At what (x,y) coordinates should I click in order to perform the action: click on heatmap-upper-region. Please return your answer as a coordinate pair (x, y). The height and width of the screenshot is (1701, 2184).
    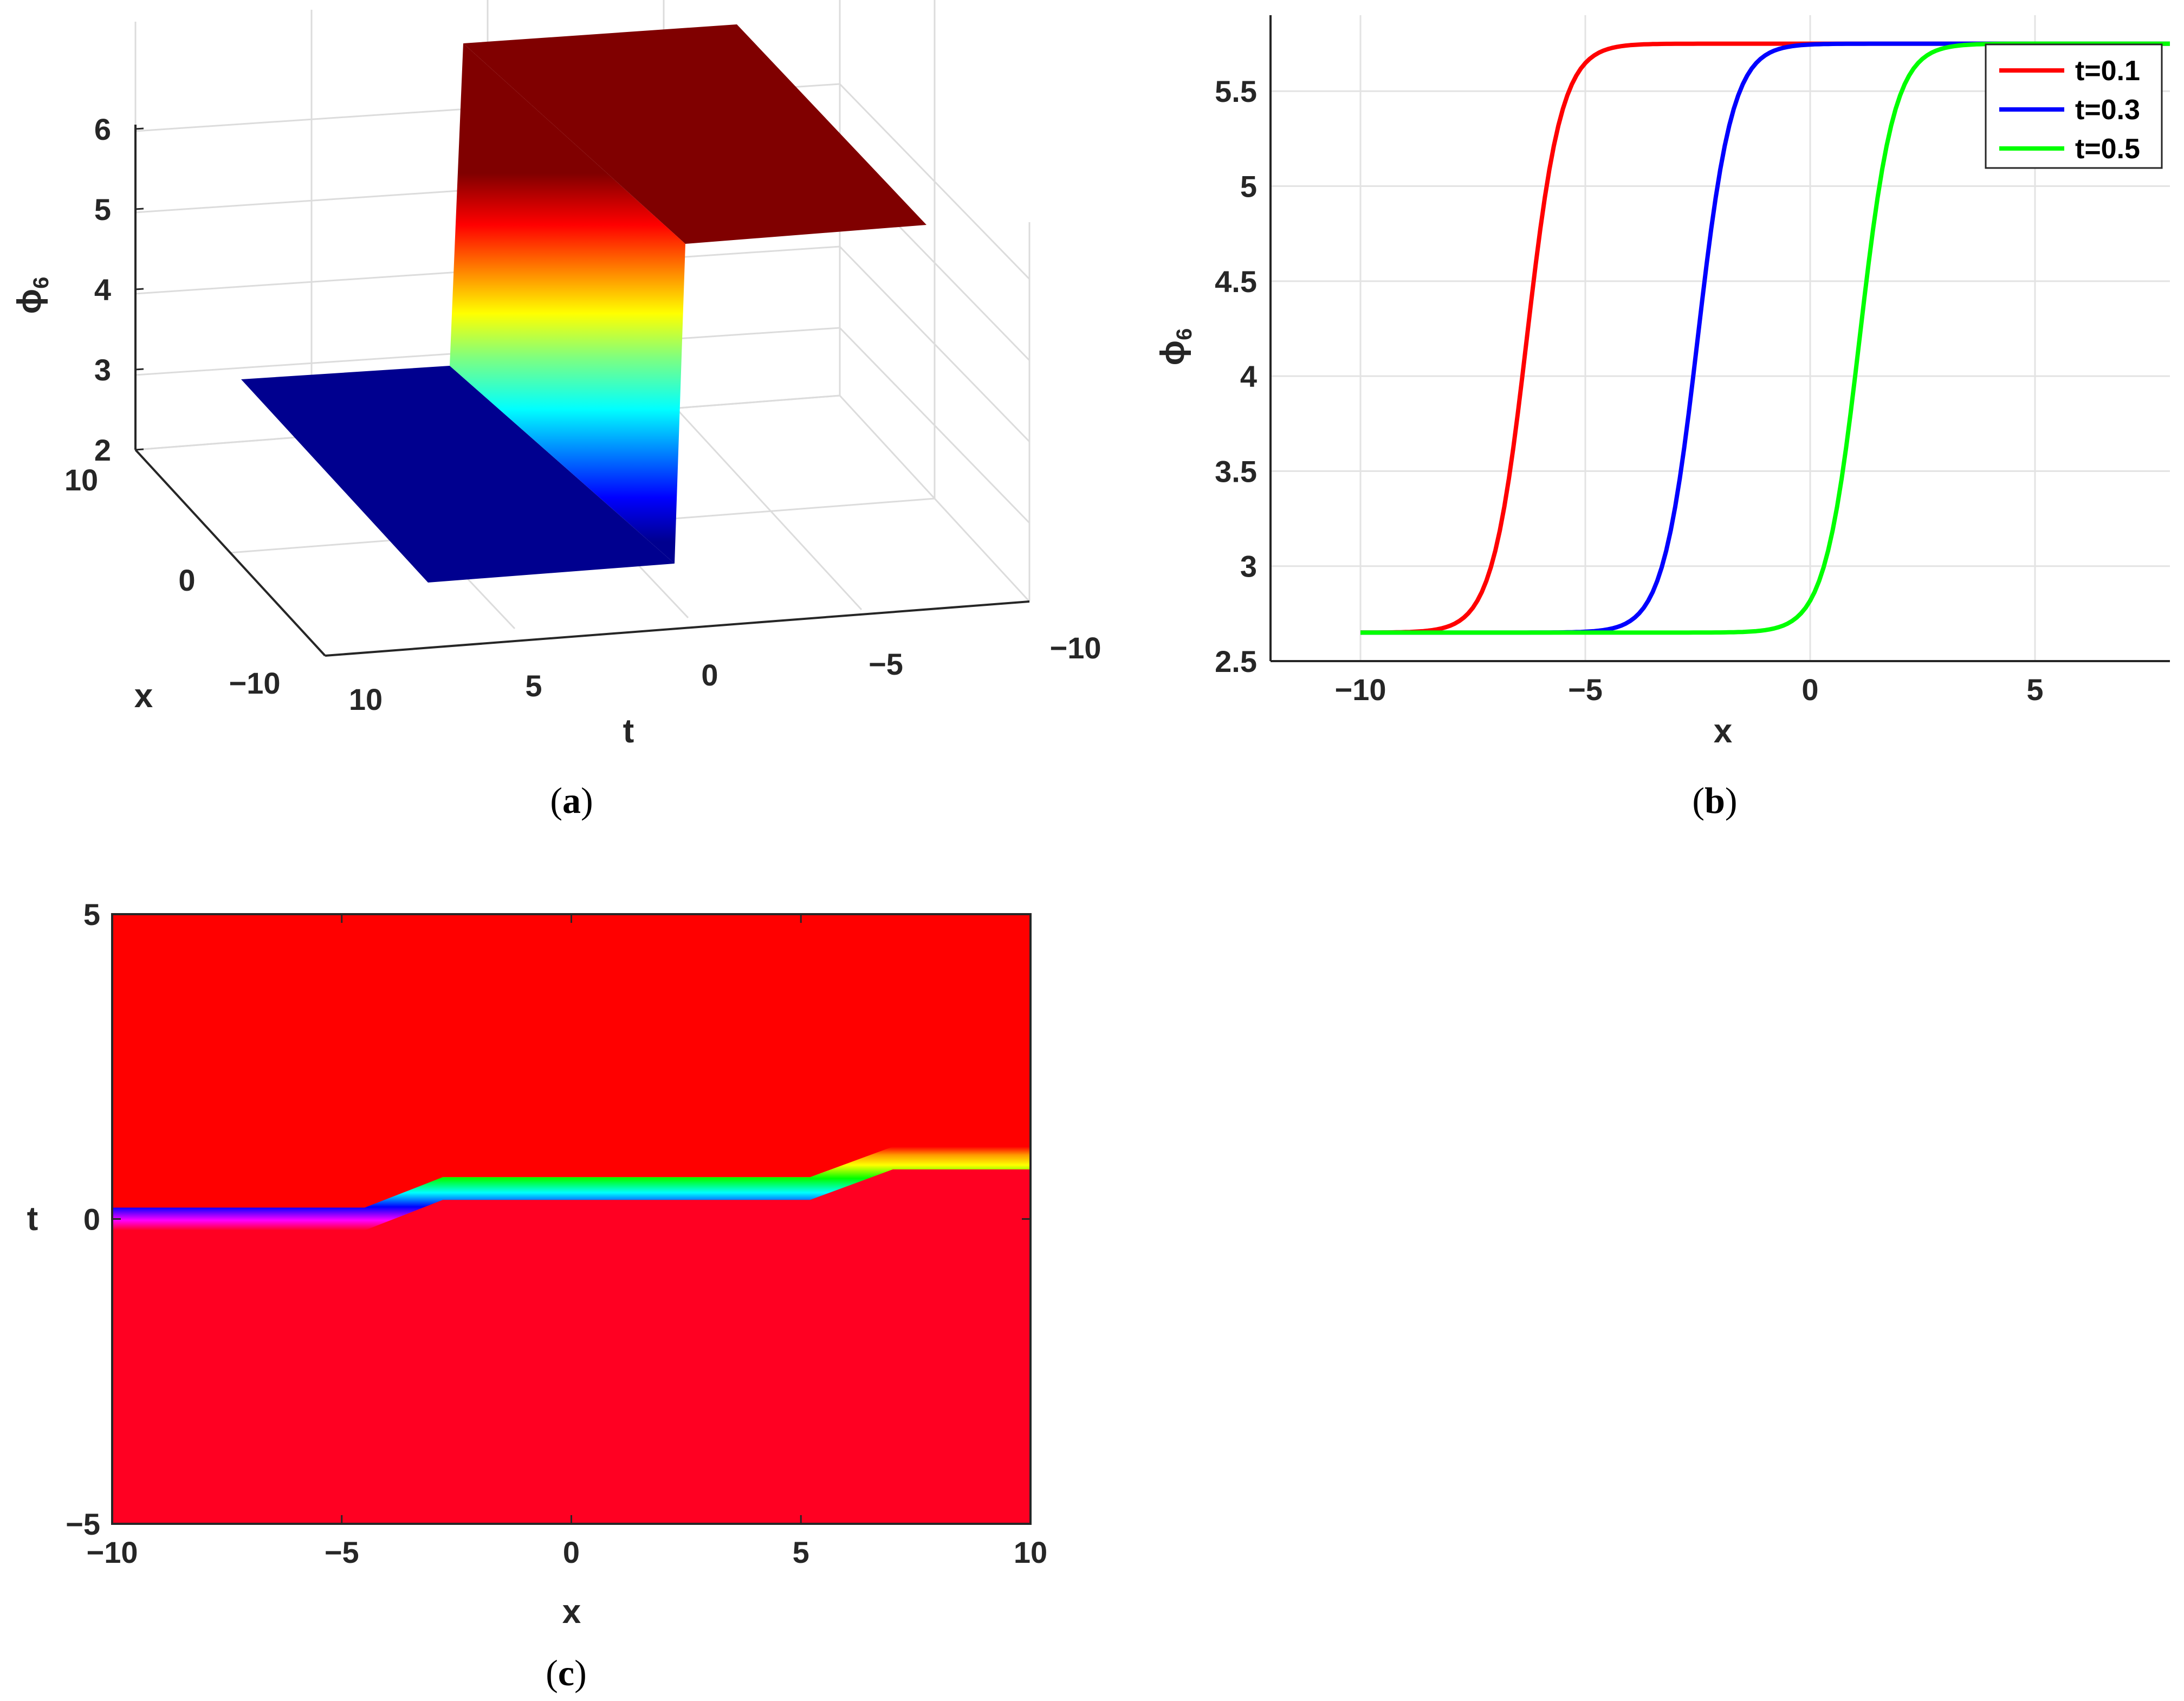
    Looking at the image, I should click on (571, 1061).